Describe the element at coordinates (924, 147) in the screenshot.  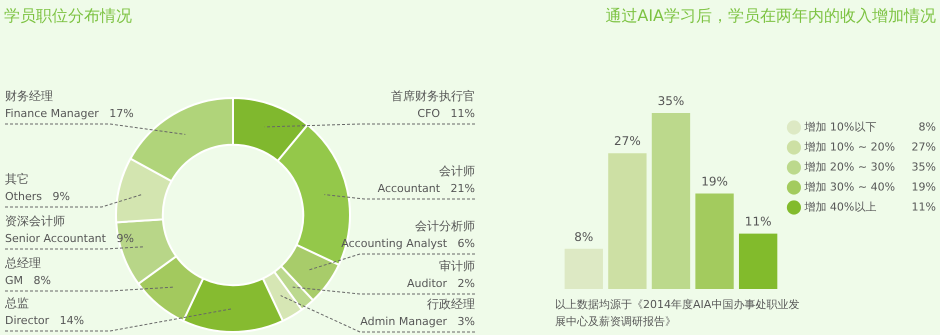
I see `text: 27%` at that location.